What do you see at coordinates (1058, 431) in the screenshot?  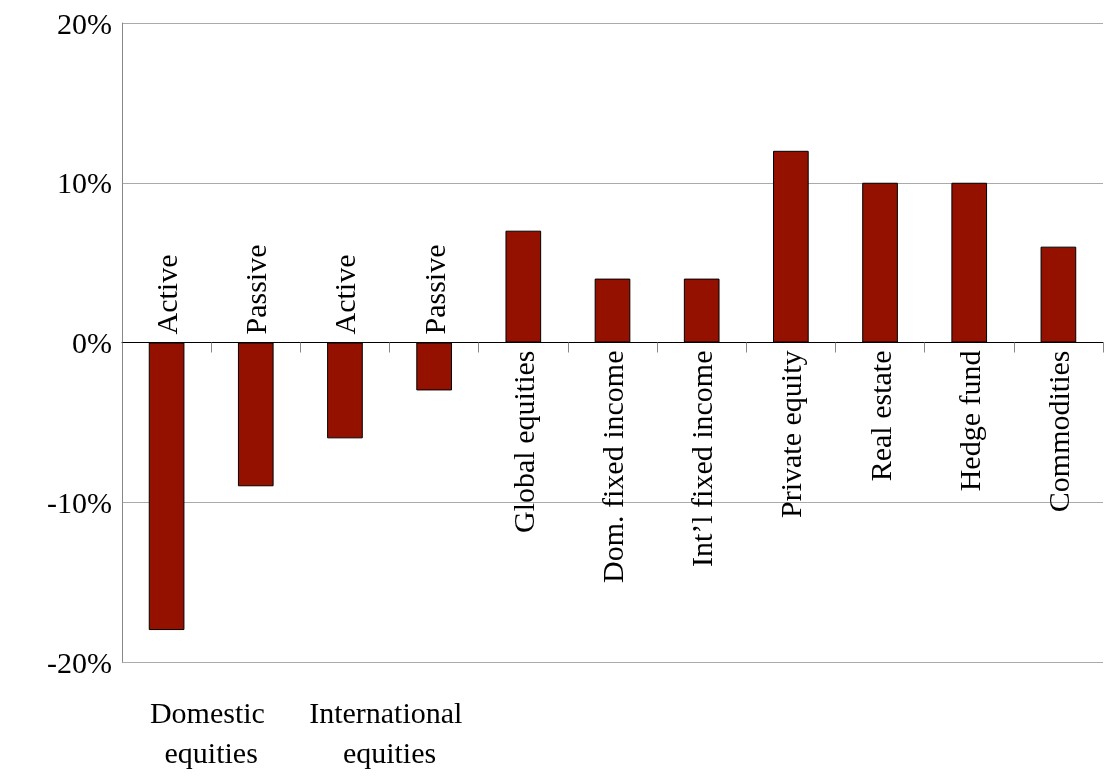 I see `x-tick-label: Commodities` at bounding box center [1058, 431].